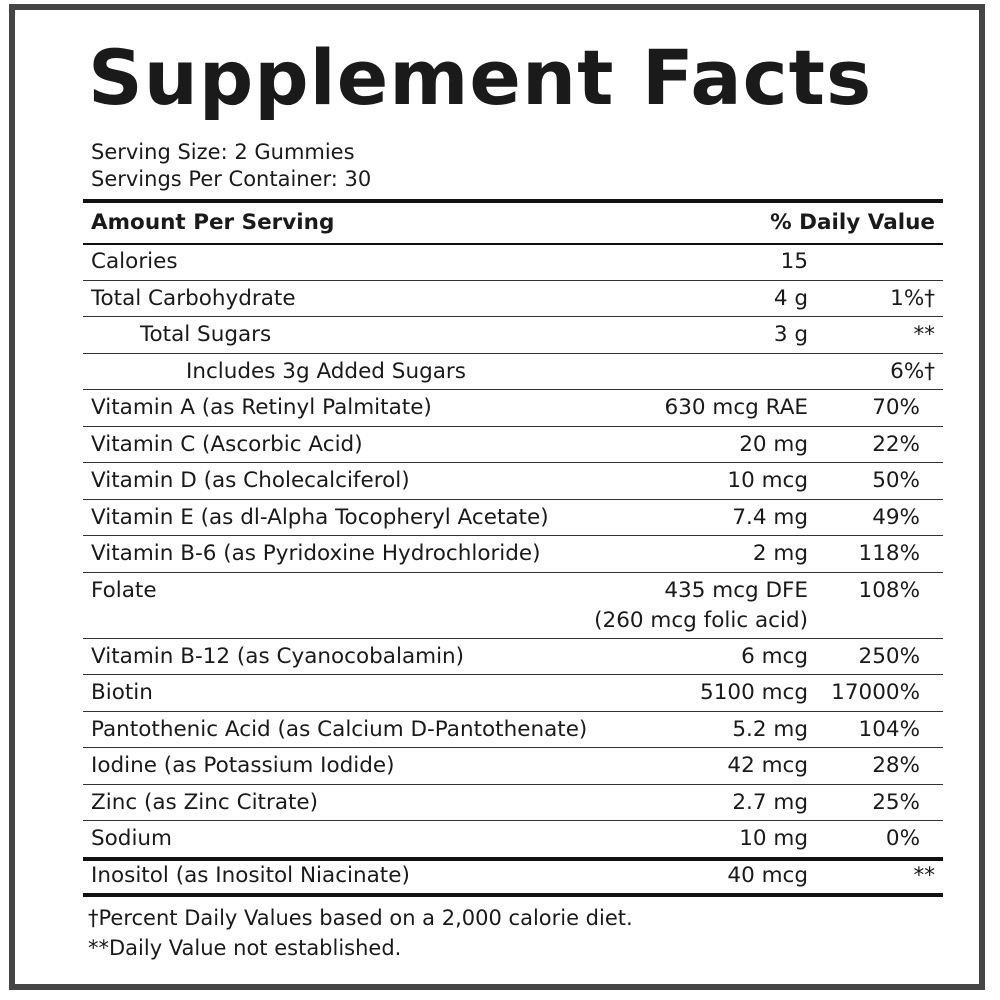 This screenshot has height=1000, width=1000. Describe the element at coordinates (790, 334) in the screenshot. I see `nutrient-amount: 3 g` at that location.